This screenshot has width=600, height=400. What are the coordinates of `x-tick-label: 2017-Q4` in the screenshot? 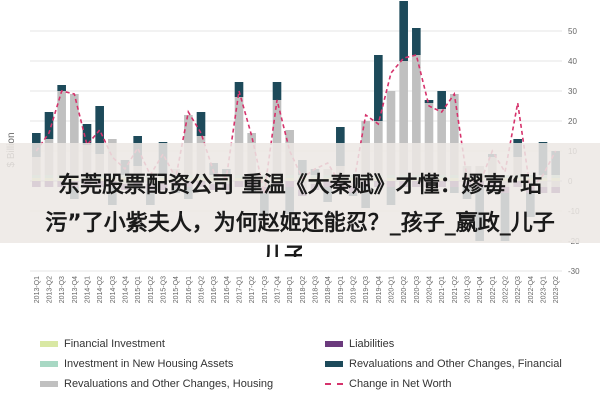 It's located at (278, 289).